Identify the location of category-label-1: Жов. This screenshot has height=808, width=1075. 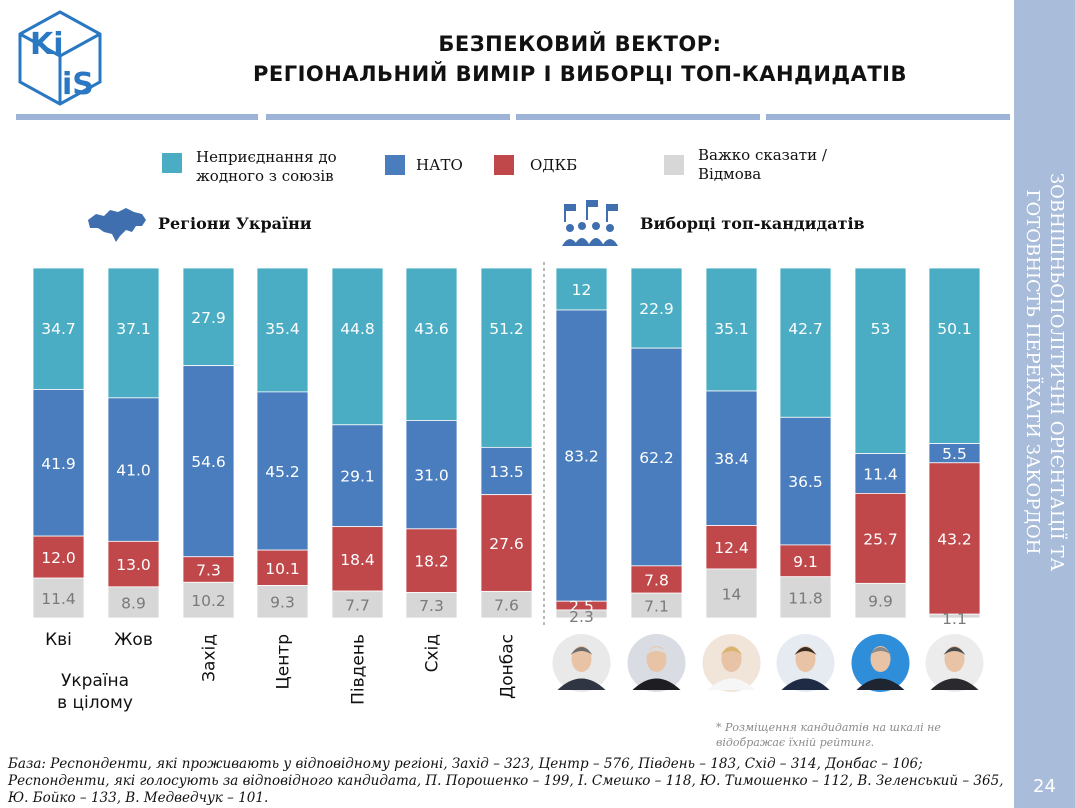
(133, 640).